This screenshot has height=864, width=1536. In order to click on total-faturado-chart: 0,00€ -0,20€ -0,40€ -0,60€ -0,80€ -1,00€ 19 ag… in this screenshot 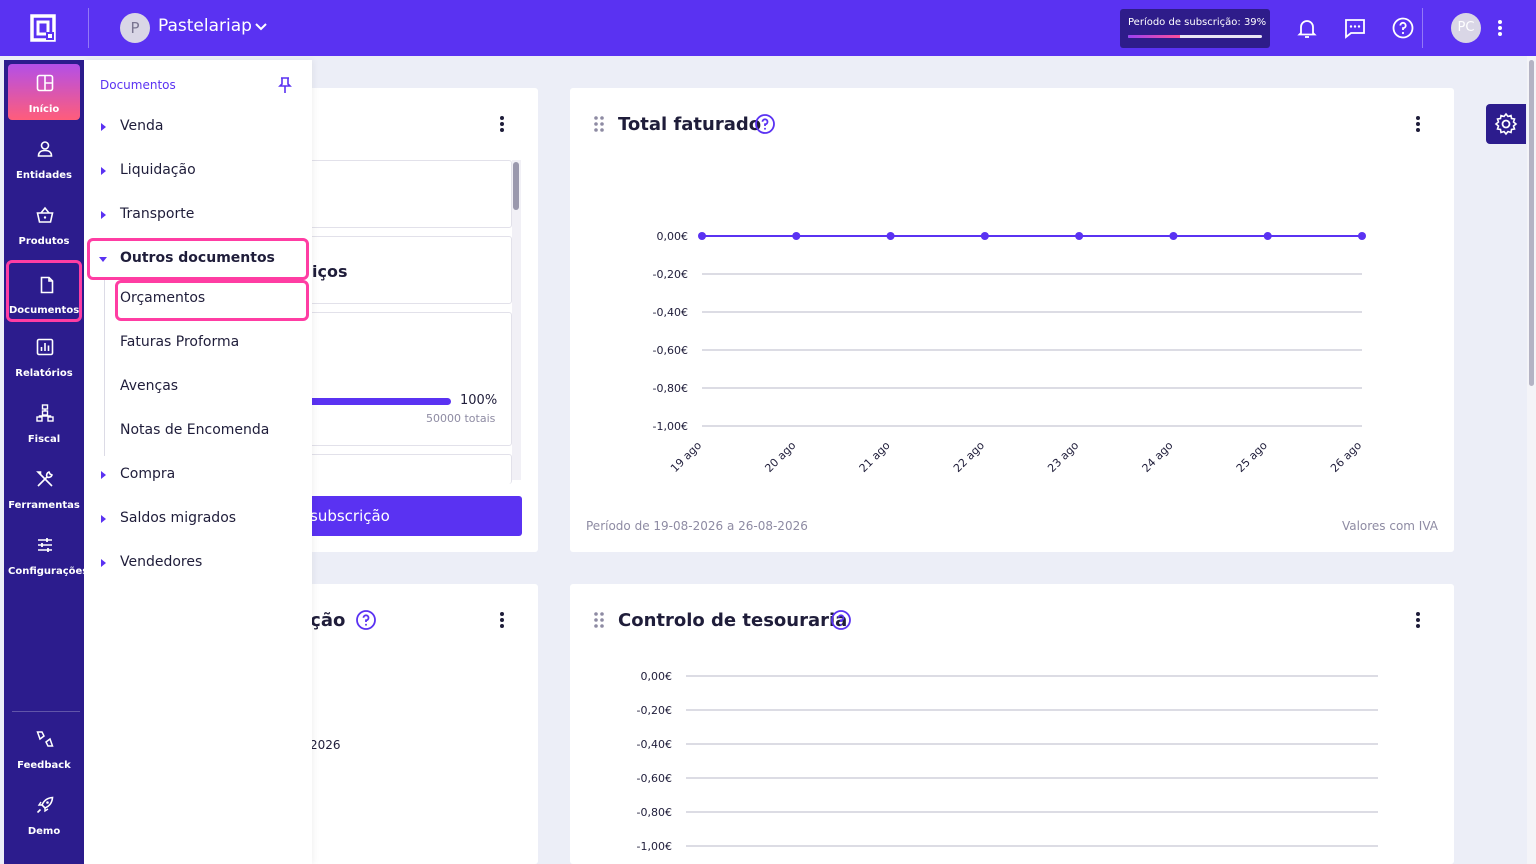, I will do `click(1009, 352)`.